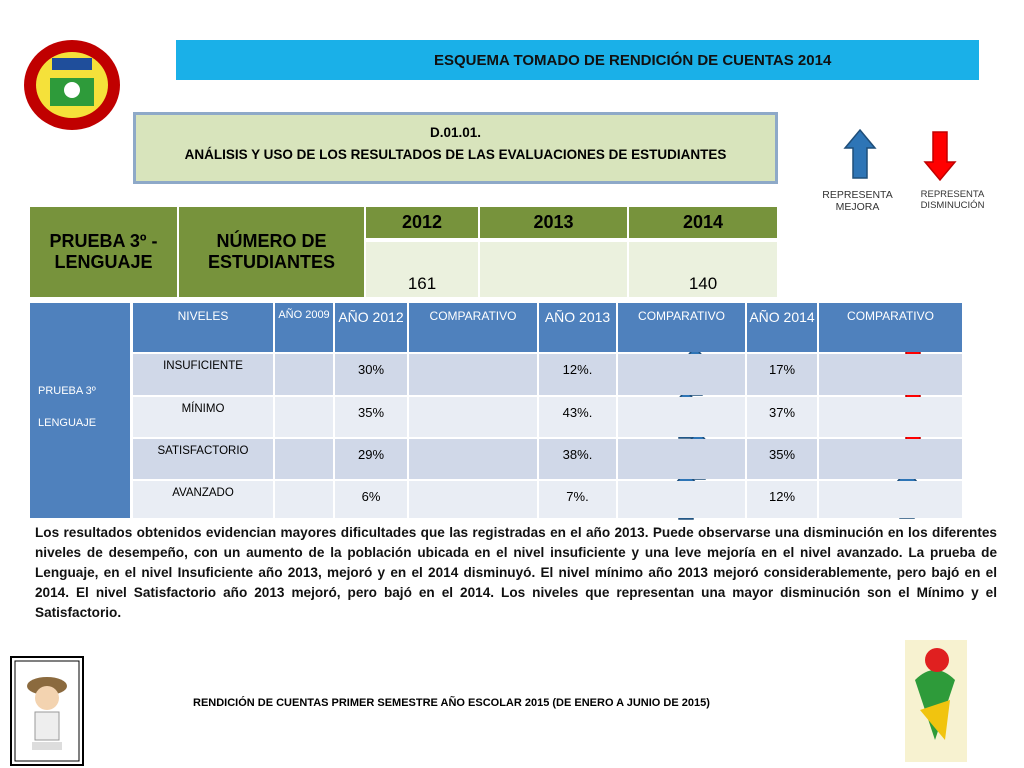 The image size is (1024, 768). I want to click on year: 2013, so click(553, 222).